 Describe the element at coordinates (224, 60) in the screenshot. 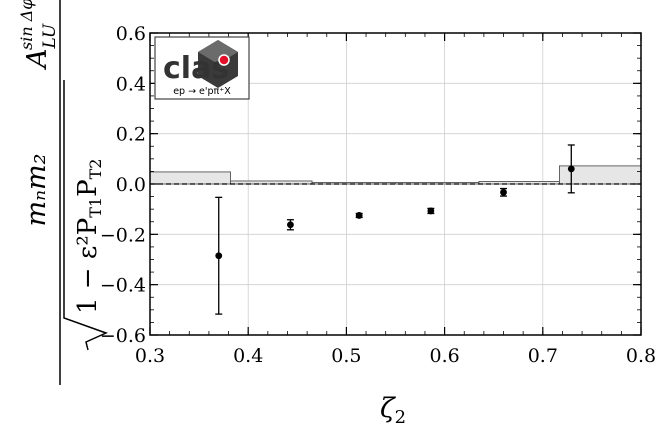

I see `logo-dot` at that location.